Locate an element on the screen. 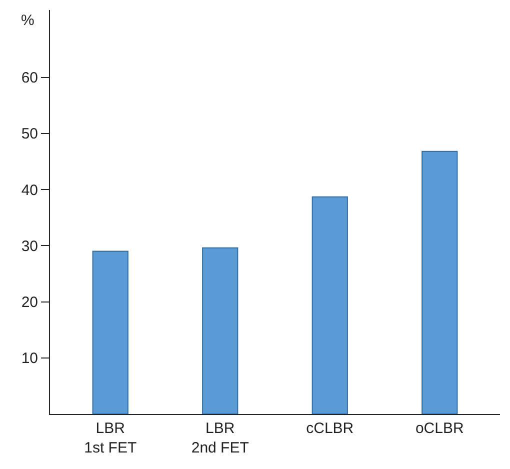  y-tick-label: 30 is located at coordinates (29, 246).